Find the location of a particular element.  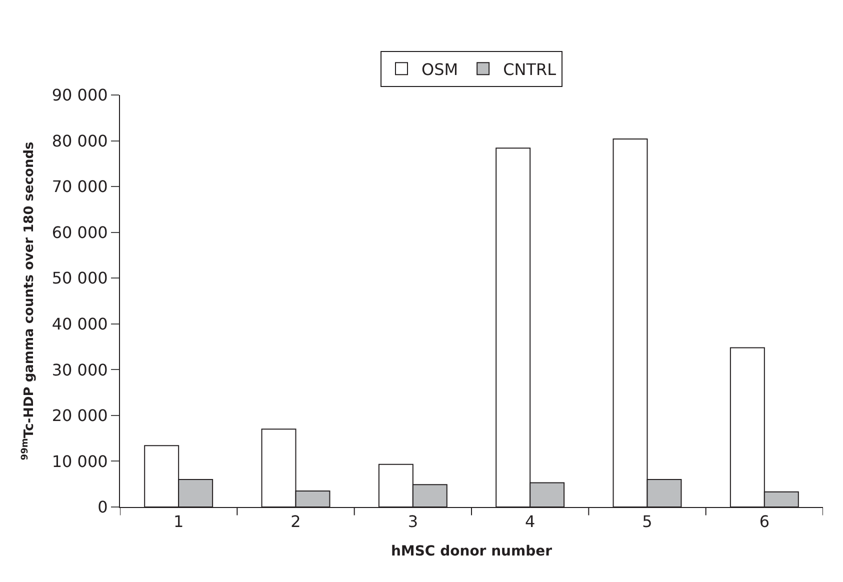

legend-label: CNTRL is located at coordinates (529, 69).